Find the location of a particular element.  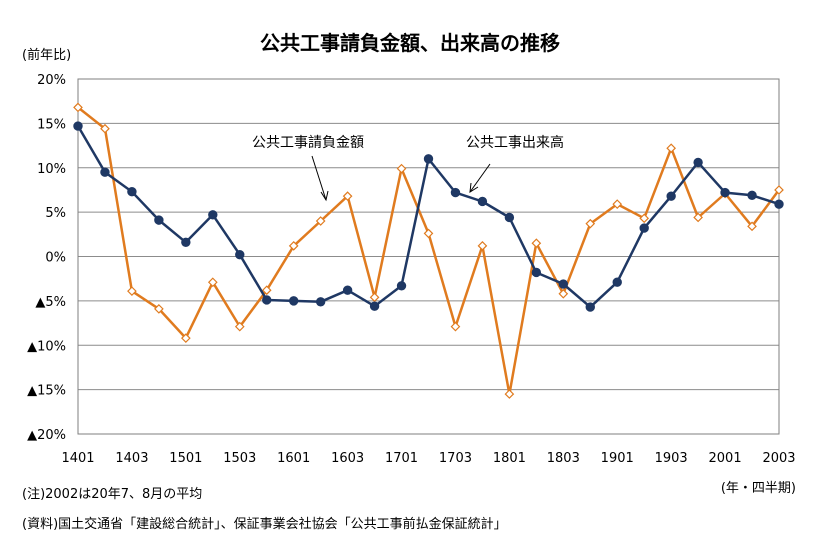

y-axis-label: (前年比) is located at coordinates (46, 55).